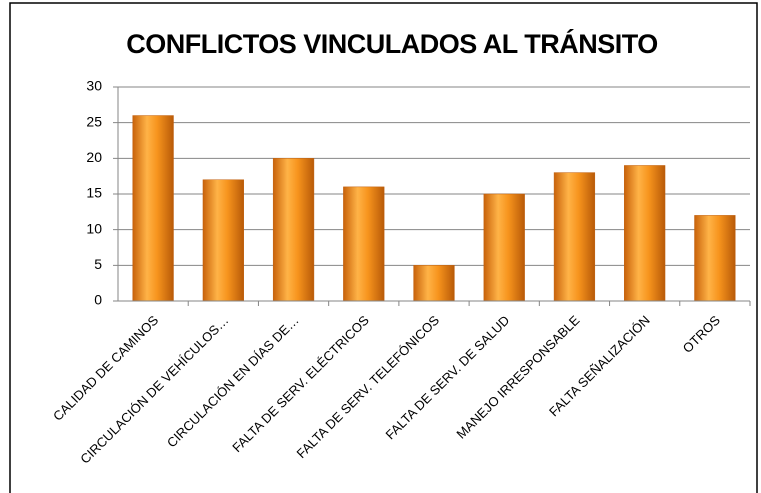 The image size is (761, 493). I want to click on y-tick-label: 0, so click(98, 300).